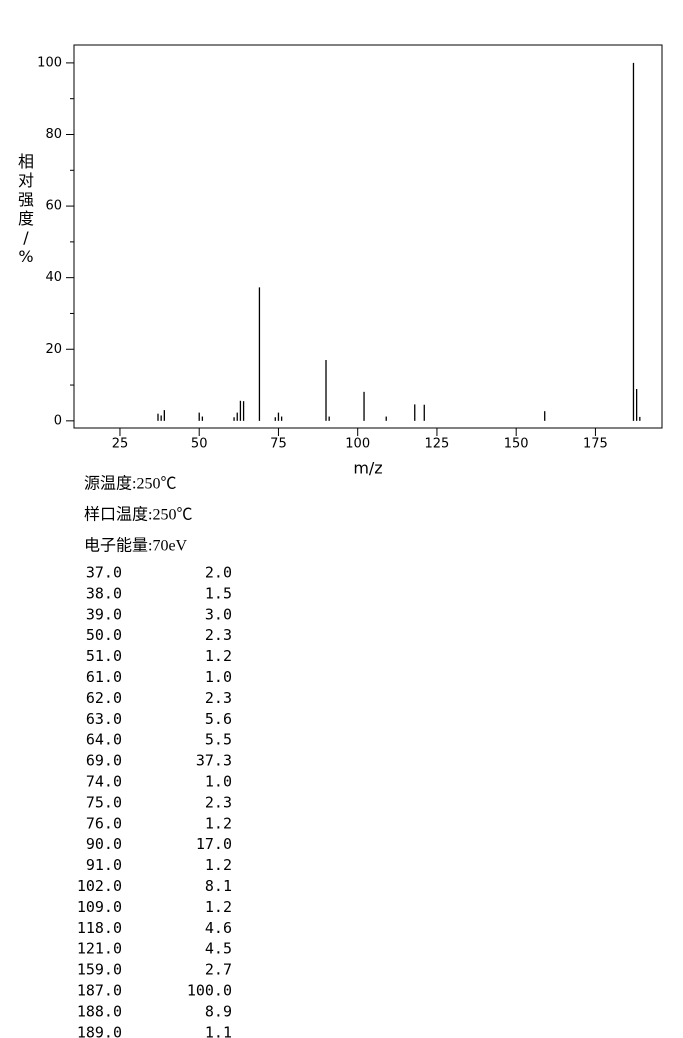  What do you see at coordinates (104, 782) in the screenshot?
I see `table-mz: 74.0` at bounding box center [104, 782].